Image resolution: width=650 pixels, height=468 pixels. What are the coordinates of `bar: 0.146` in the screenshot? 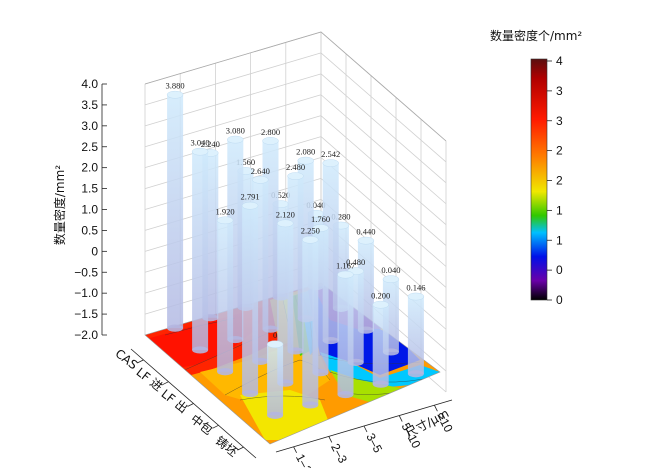 It's located at (415, 330).